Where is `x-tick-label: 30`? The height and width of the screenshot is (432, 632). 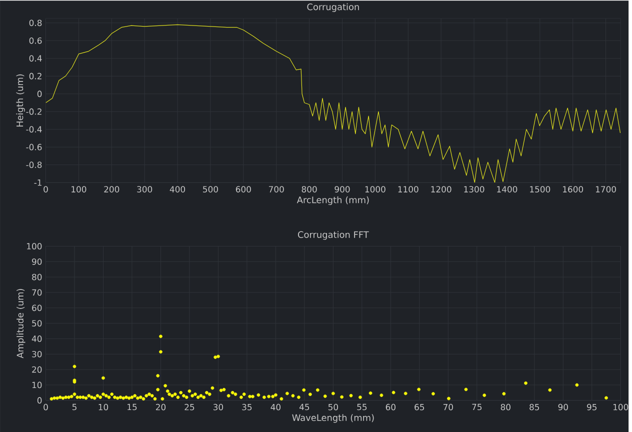 x-tick-label: 30 is located at coordinates (218, 407).